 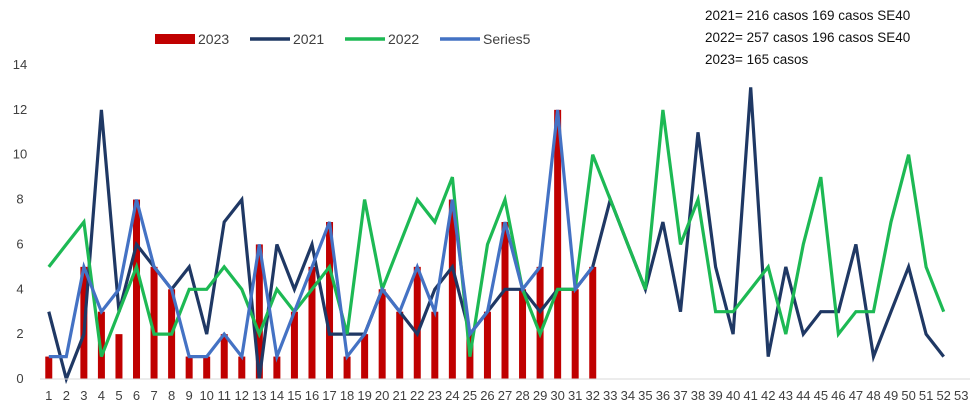 I want to click on x-tick-label: 16, so click(x=312, y=395).